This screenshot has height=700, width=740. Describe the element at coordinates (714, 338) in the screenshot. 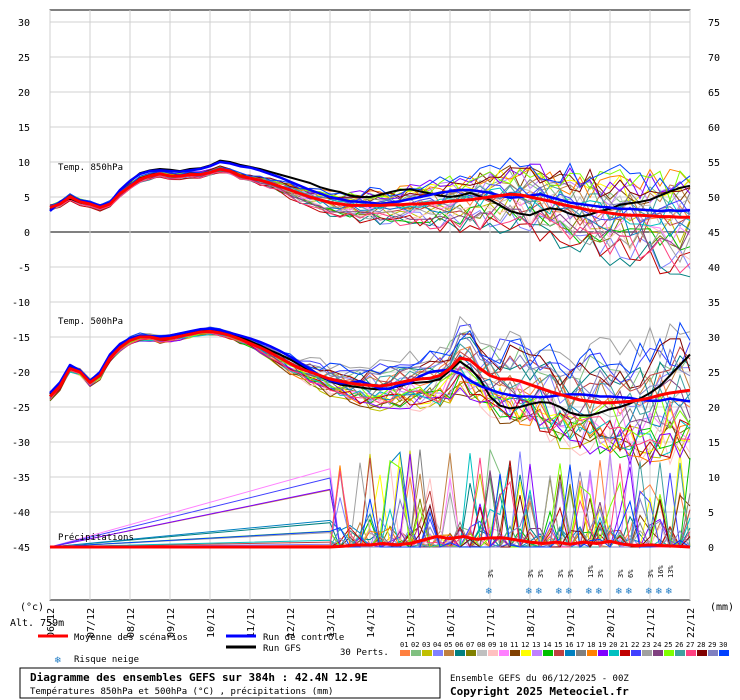

I see `y-right-tick: 30` at that location.